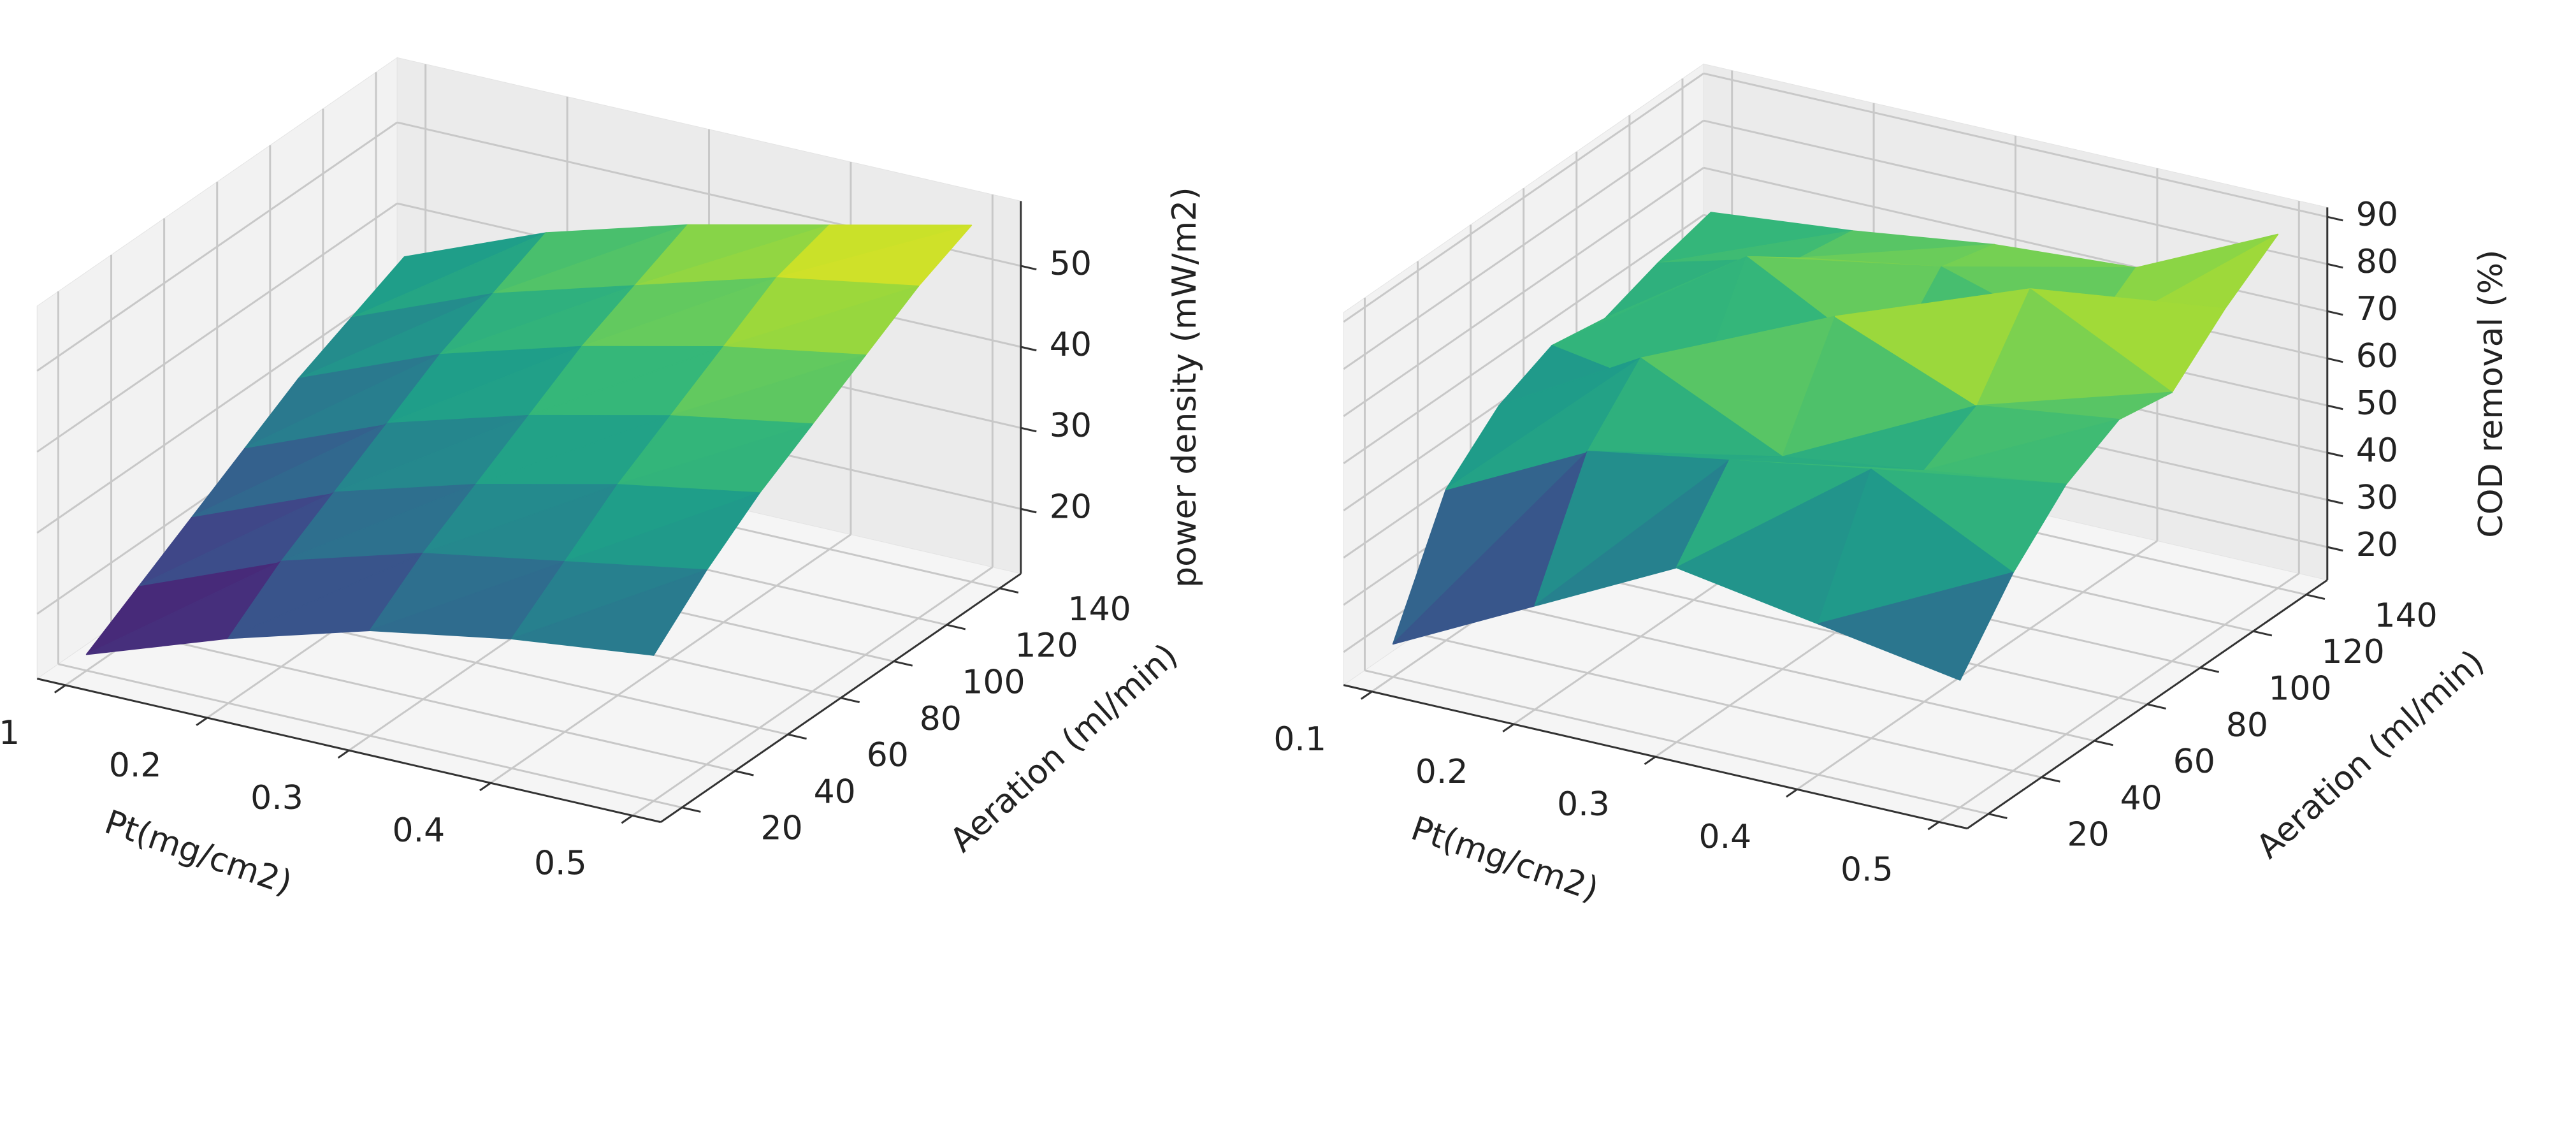 The height and width of the screenshot is (1143, 2576). Describe the element at coordinates (1185, 387) in the screenshot. I see `z-axis-label: power density (mW/m2)` at that location.